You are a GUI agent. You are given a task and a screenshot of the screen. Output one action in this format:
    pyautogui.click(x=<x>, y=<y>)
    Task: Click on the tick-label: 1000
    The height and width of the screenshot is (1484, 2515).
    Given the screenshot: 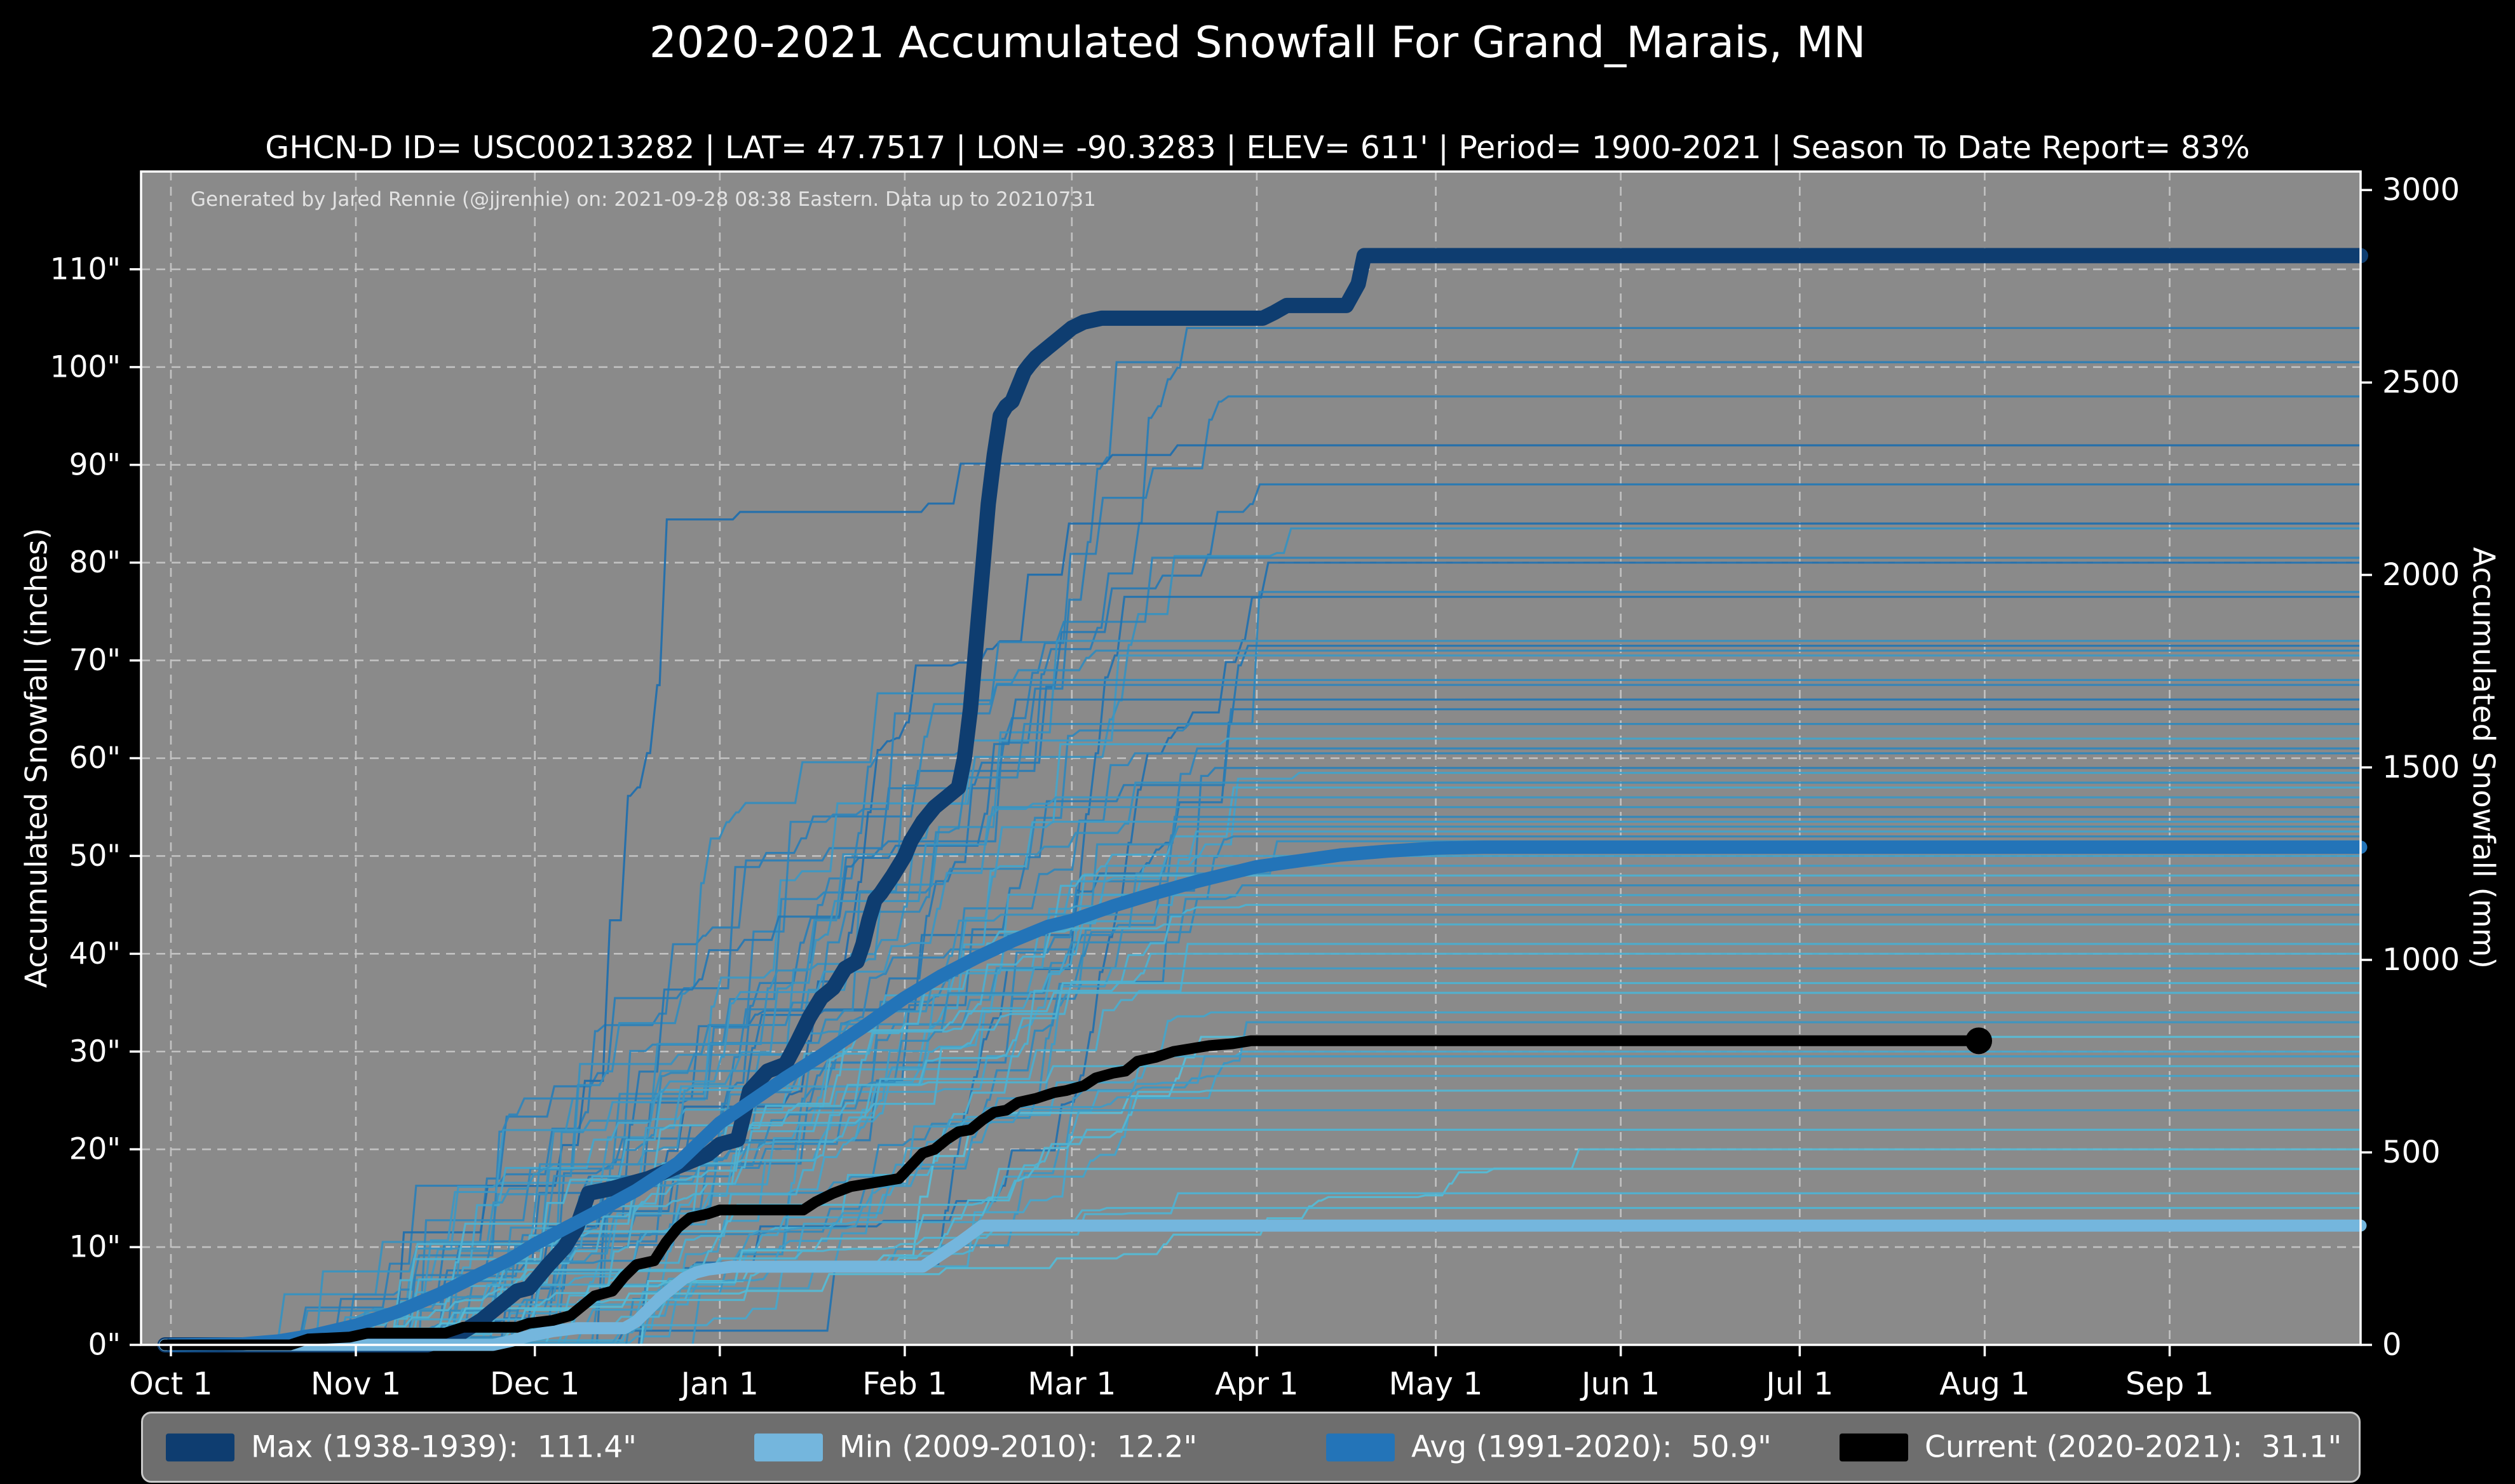 What is the action you would take?
    pyautogui.click(x=2421, y=960)
    